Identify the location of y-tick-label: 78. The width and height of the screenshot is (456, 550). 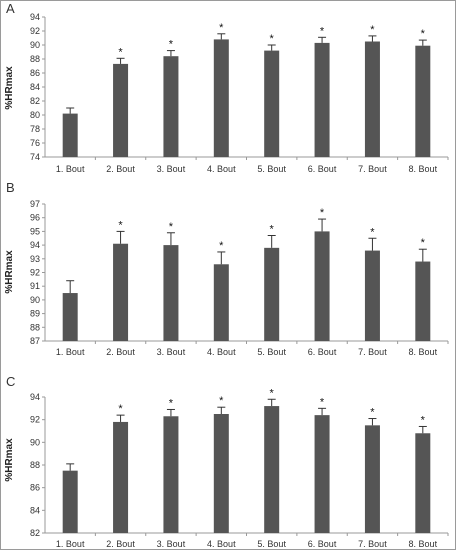
(35, 129).